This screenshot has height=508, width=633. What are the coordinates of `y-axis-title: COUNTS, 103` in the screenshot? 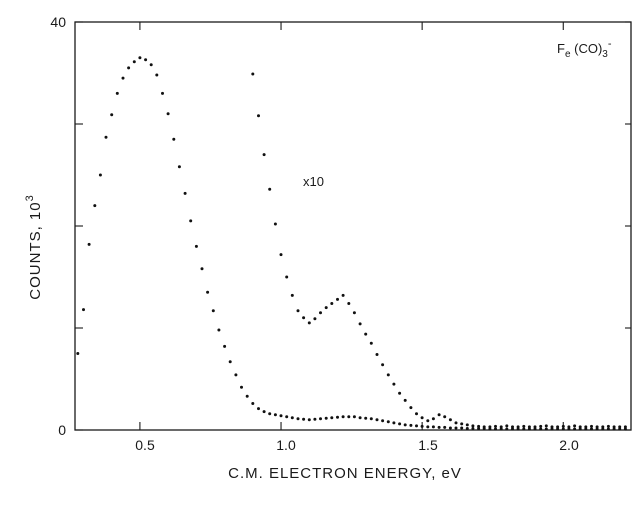 It's located at (34, 246).